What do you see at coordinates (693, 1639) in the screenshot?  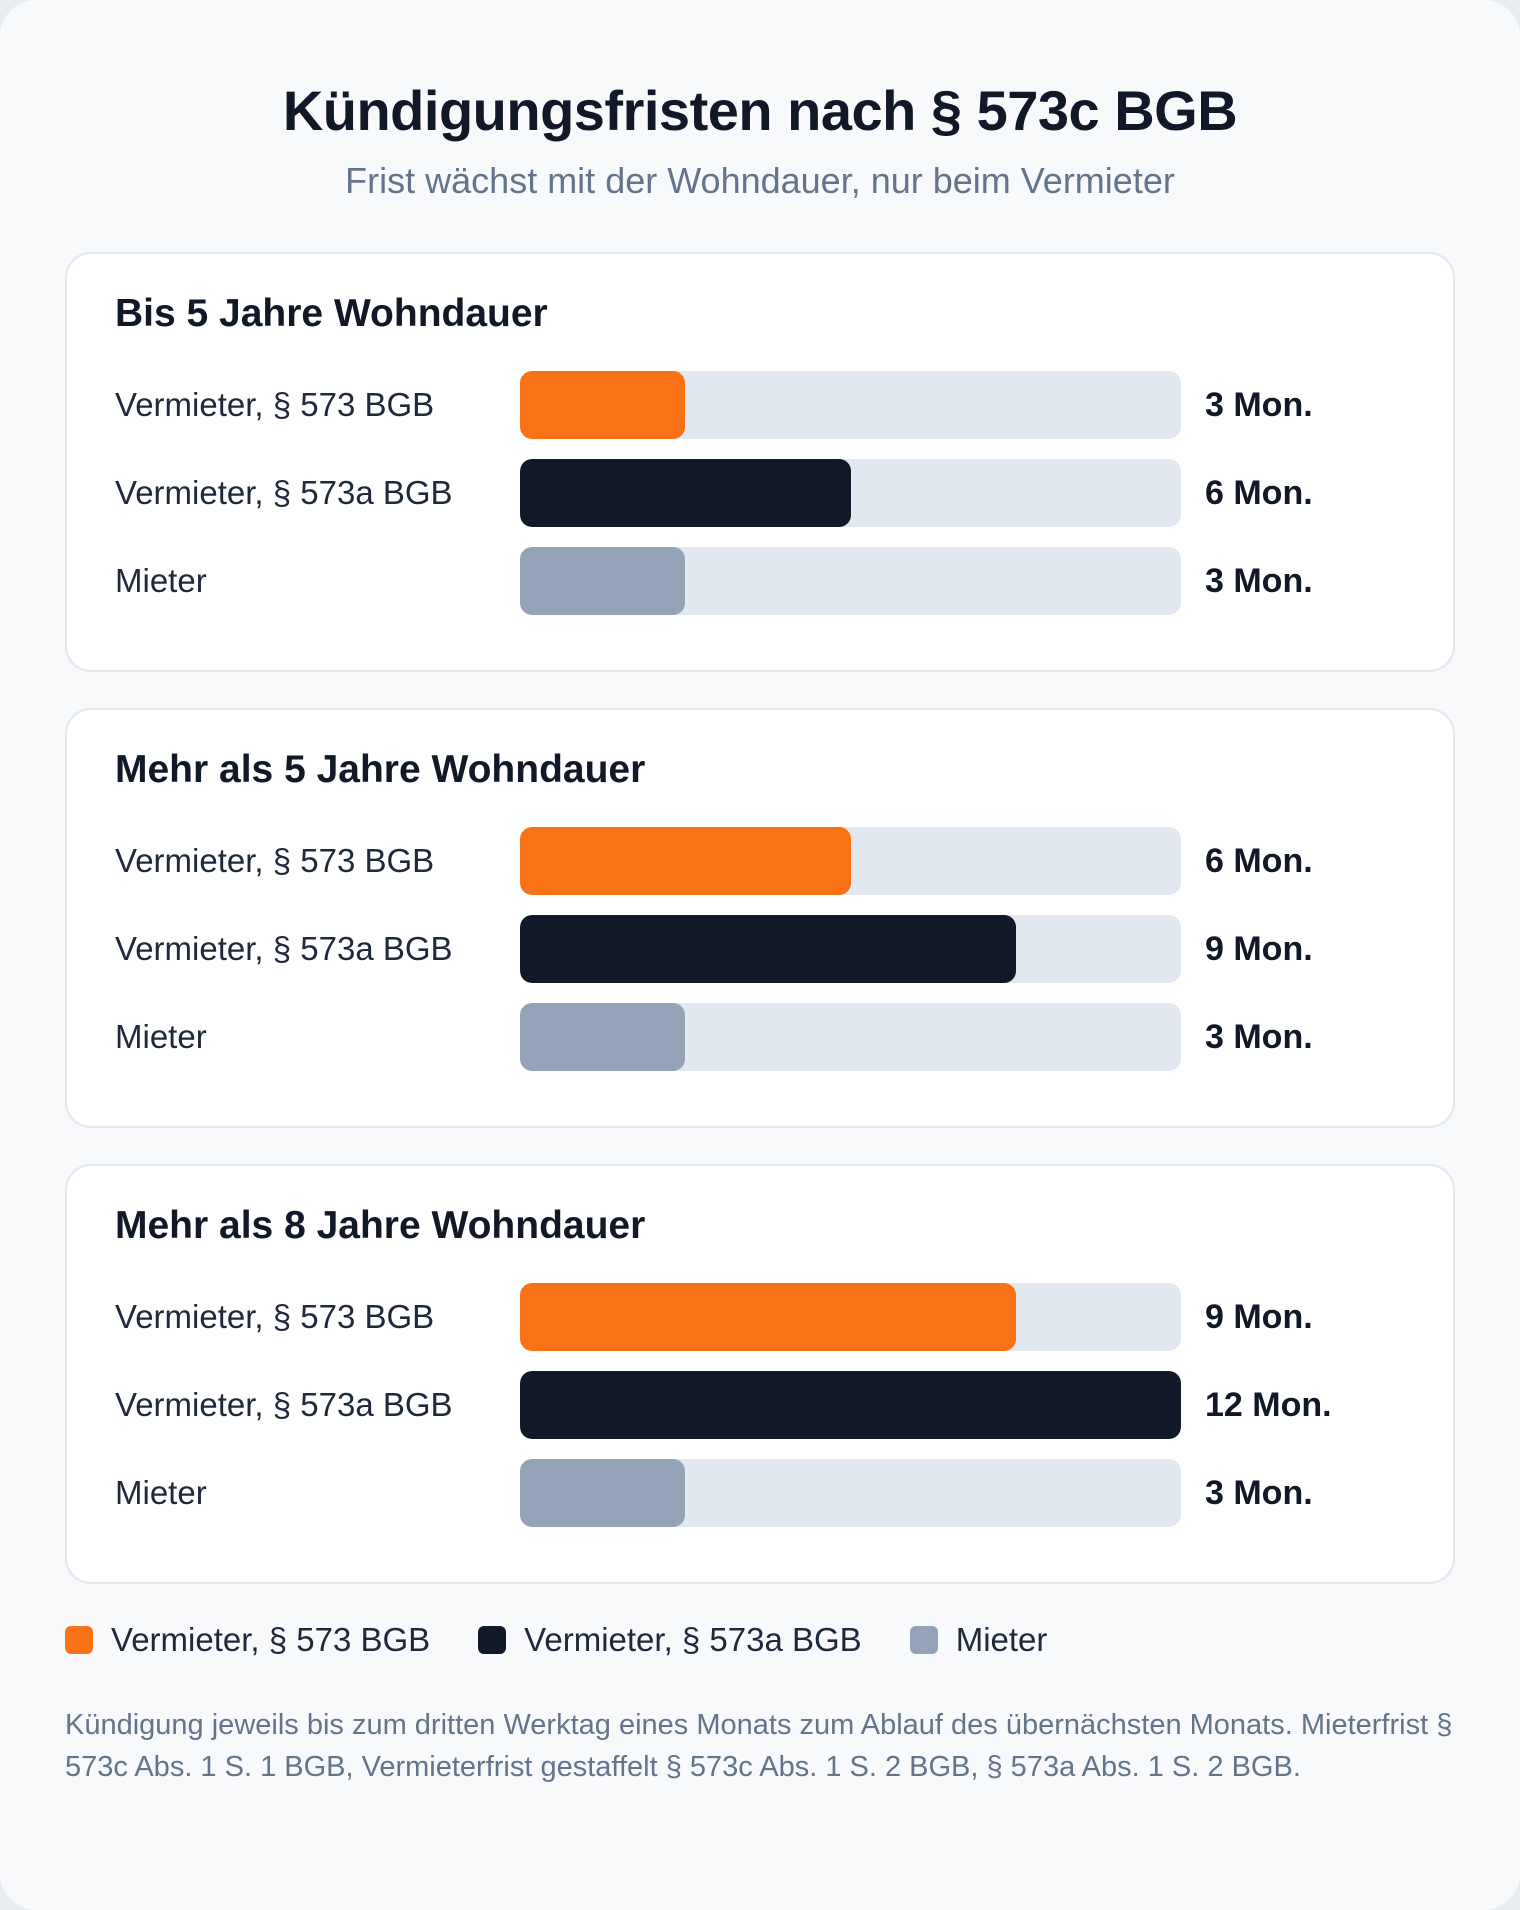 I see `legend-label: Vermieter, § 573a BGB` at bounding box center [693, 1639].